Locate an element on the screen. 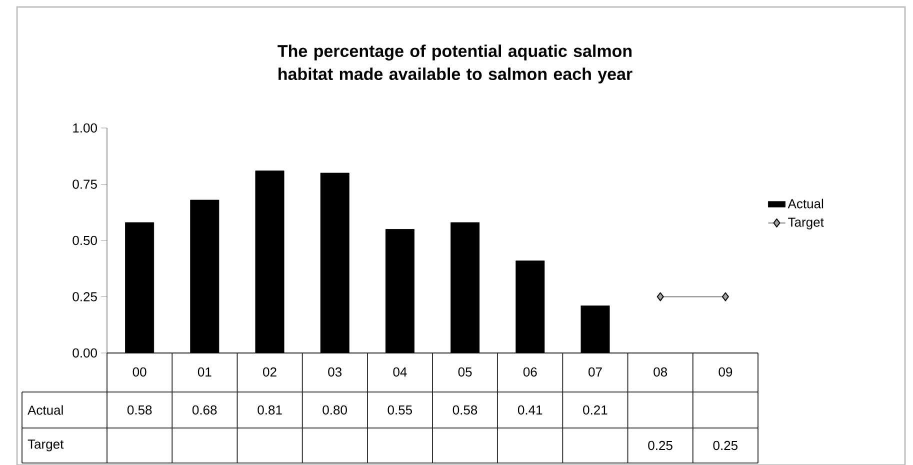 Image resolution: width=913 pixels, height=465 pixels. legend-label: Target is located at coordinates (806, 224).